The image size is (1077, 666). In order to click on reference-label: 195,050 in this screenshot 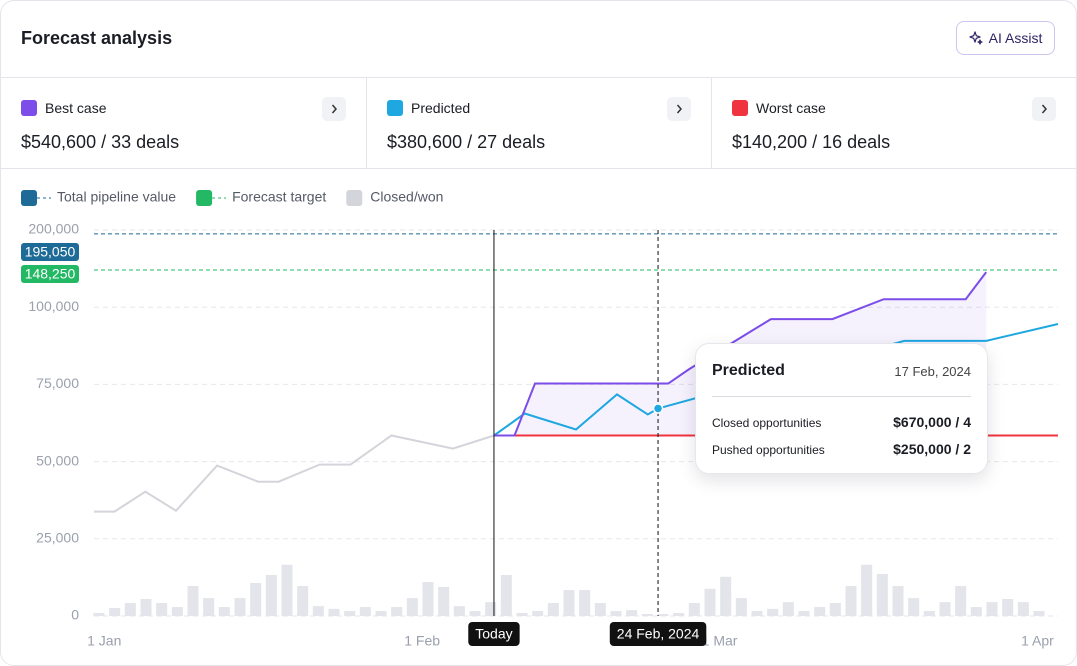, I will do `click(50, 252)`.